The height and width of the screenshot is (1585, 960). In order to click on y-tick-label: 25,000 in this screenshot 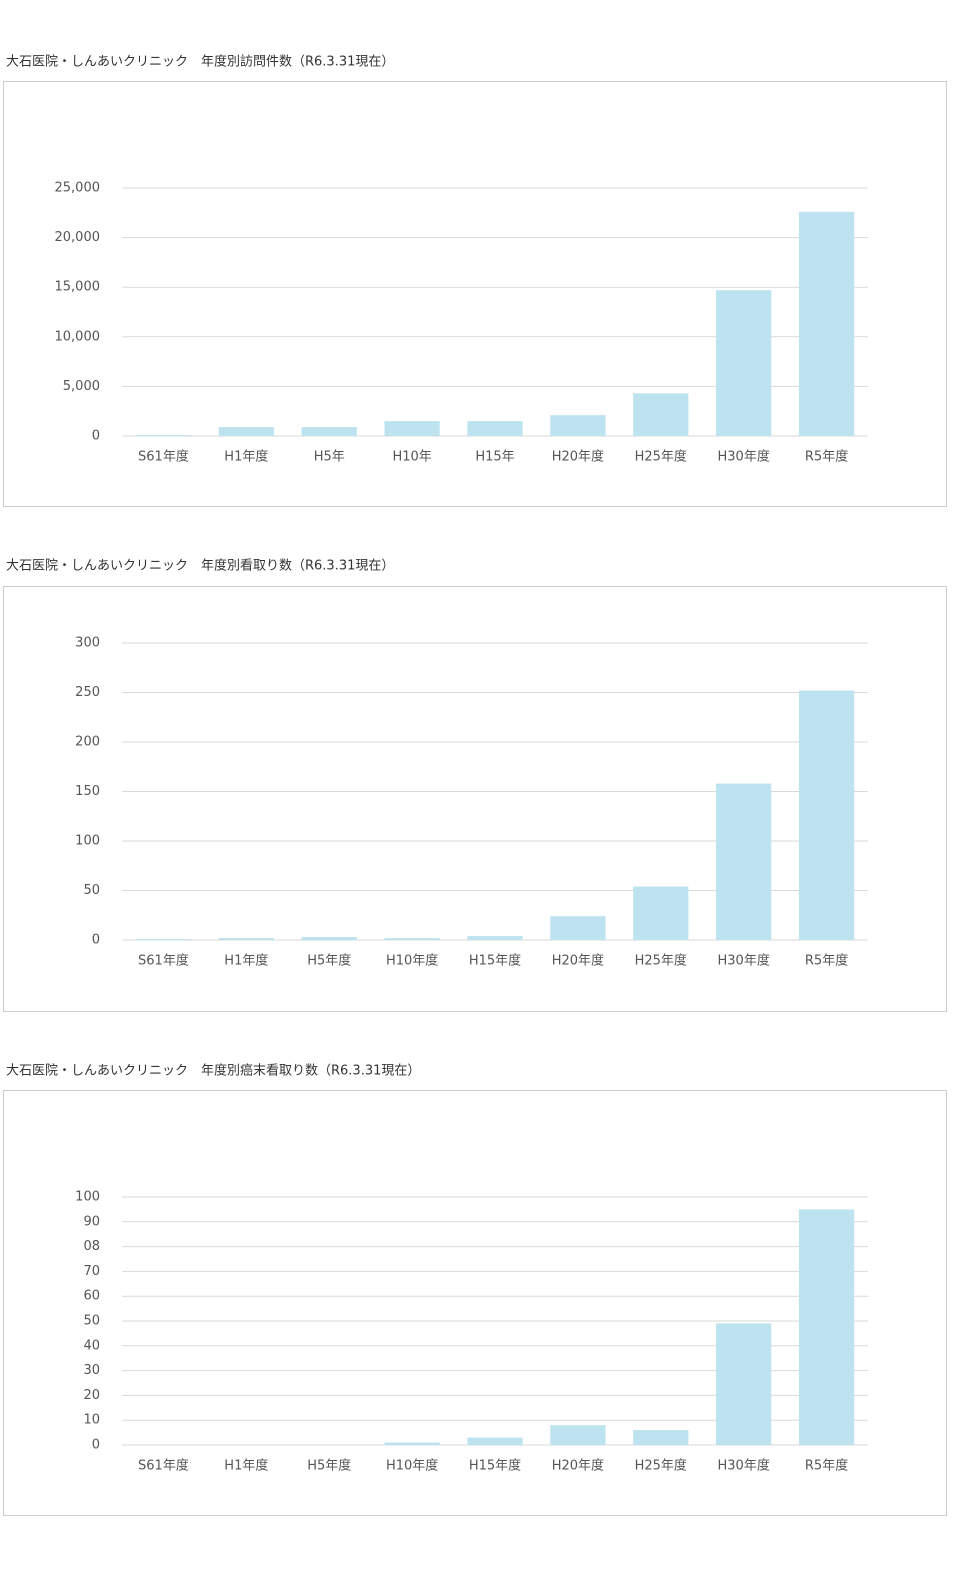, I will do `click(78, 188)`.